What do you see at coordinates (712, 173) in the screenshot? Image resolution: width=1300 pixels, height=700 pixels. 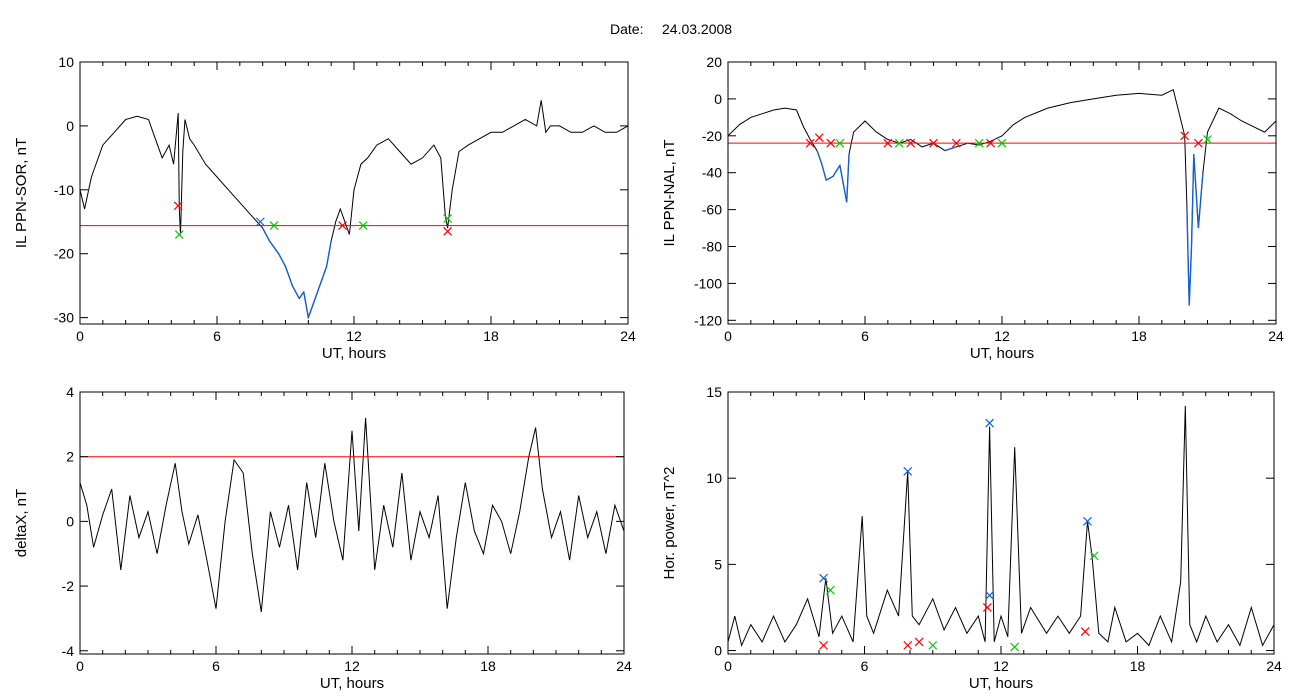 I see `y-tick-label: -40` at bounding box center [712, 173].